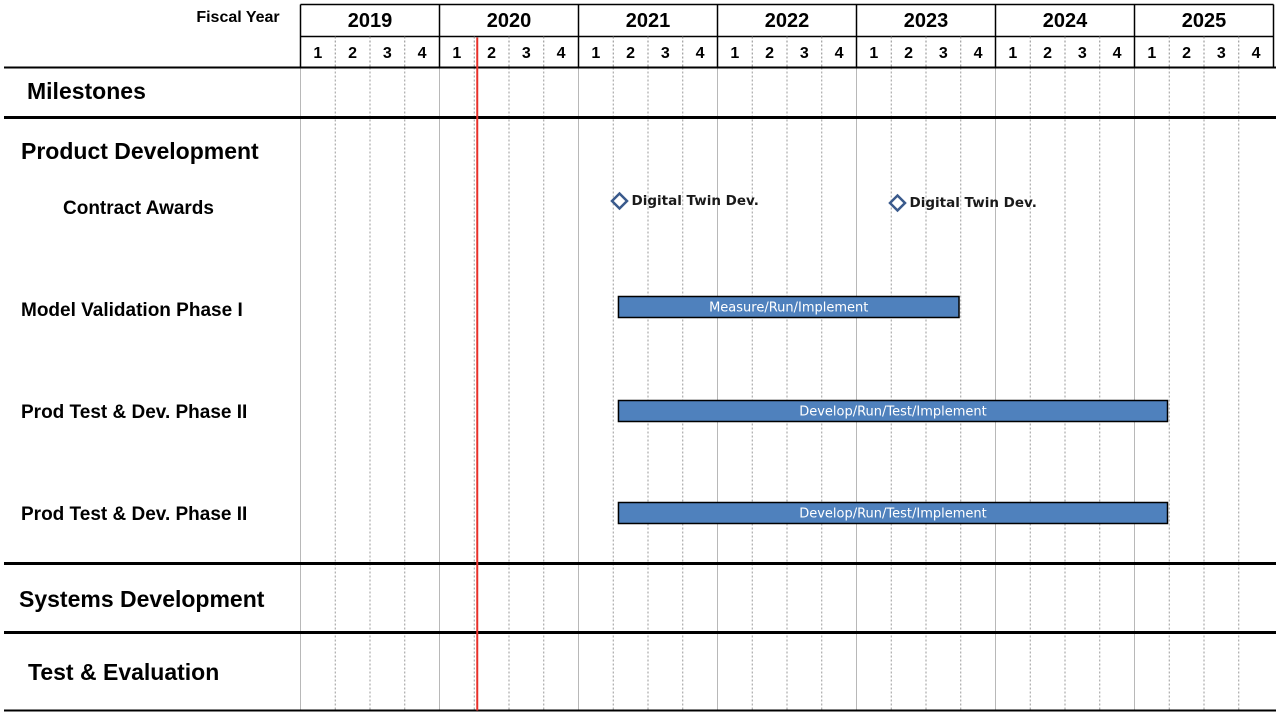 This screenshot has height=720, width=1280. Describe the element at coordinates (134, 412) in the screenshot. I see `row-prod-test-dev-1-label: Prod Test & Dev. Phase II` at that location.